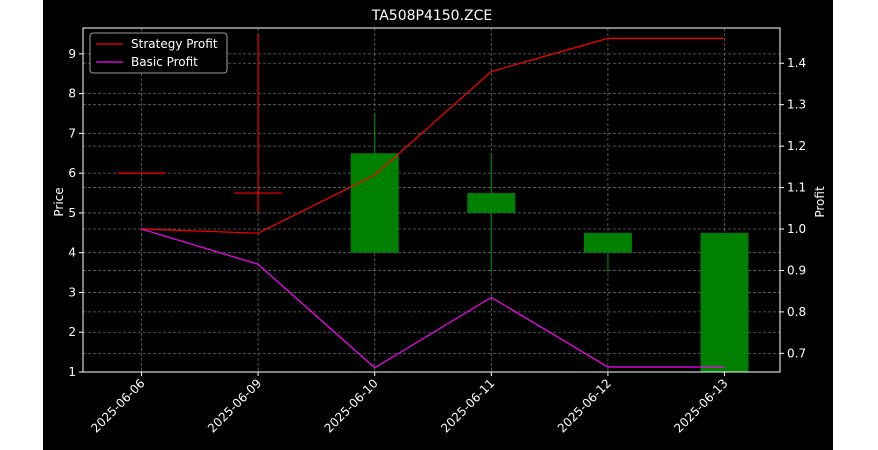  Describe the element at coordinates (796, 188) in the screenshot. I see `right-tick-label: 1.1` at that location.